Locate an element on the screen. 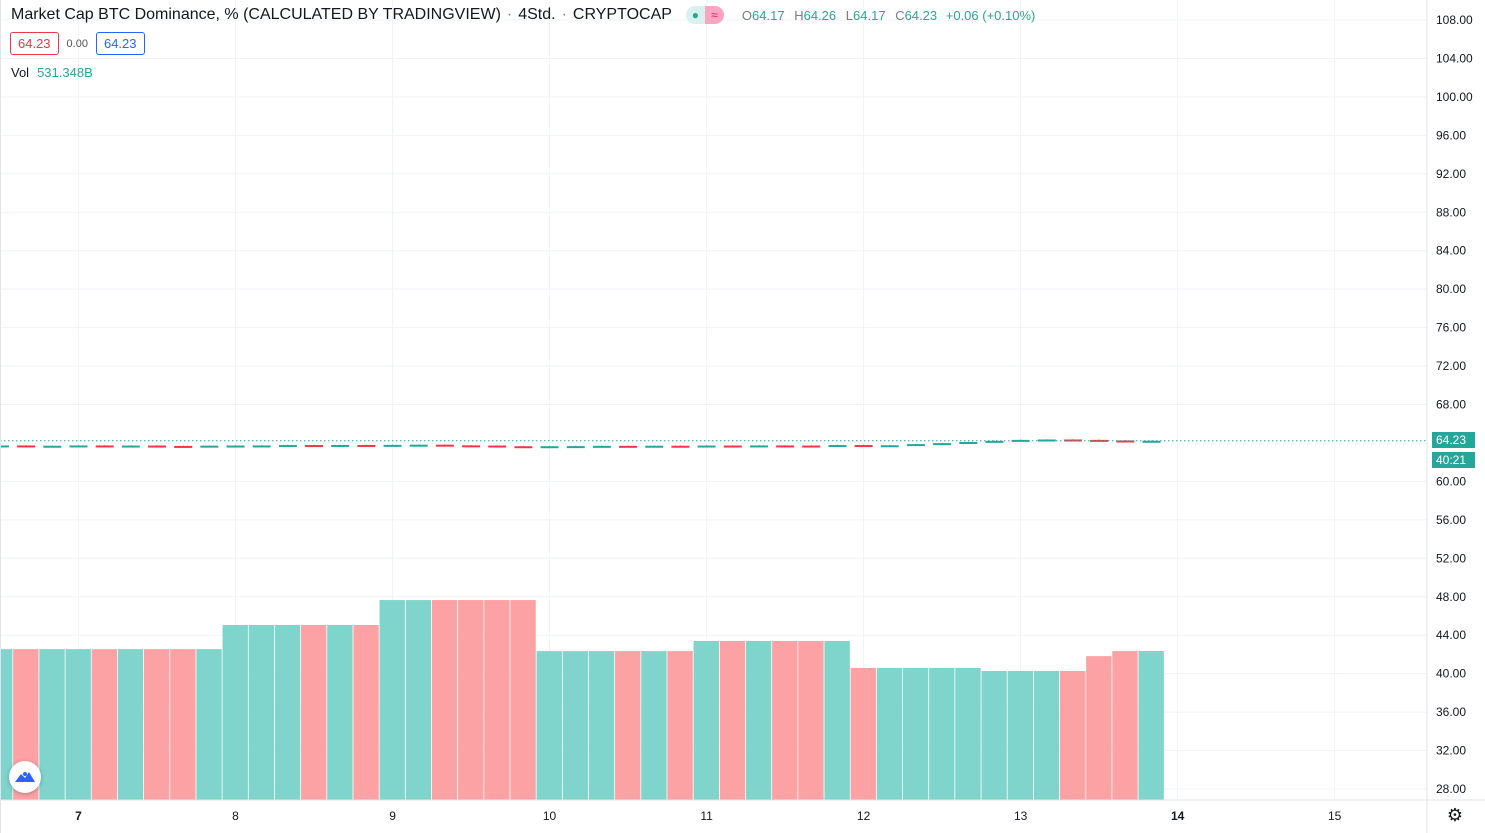 The image size is (1485, 833). price-tick-label: 32.00 is located at coordinates (1451, 751).